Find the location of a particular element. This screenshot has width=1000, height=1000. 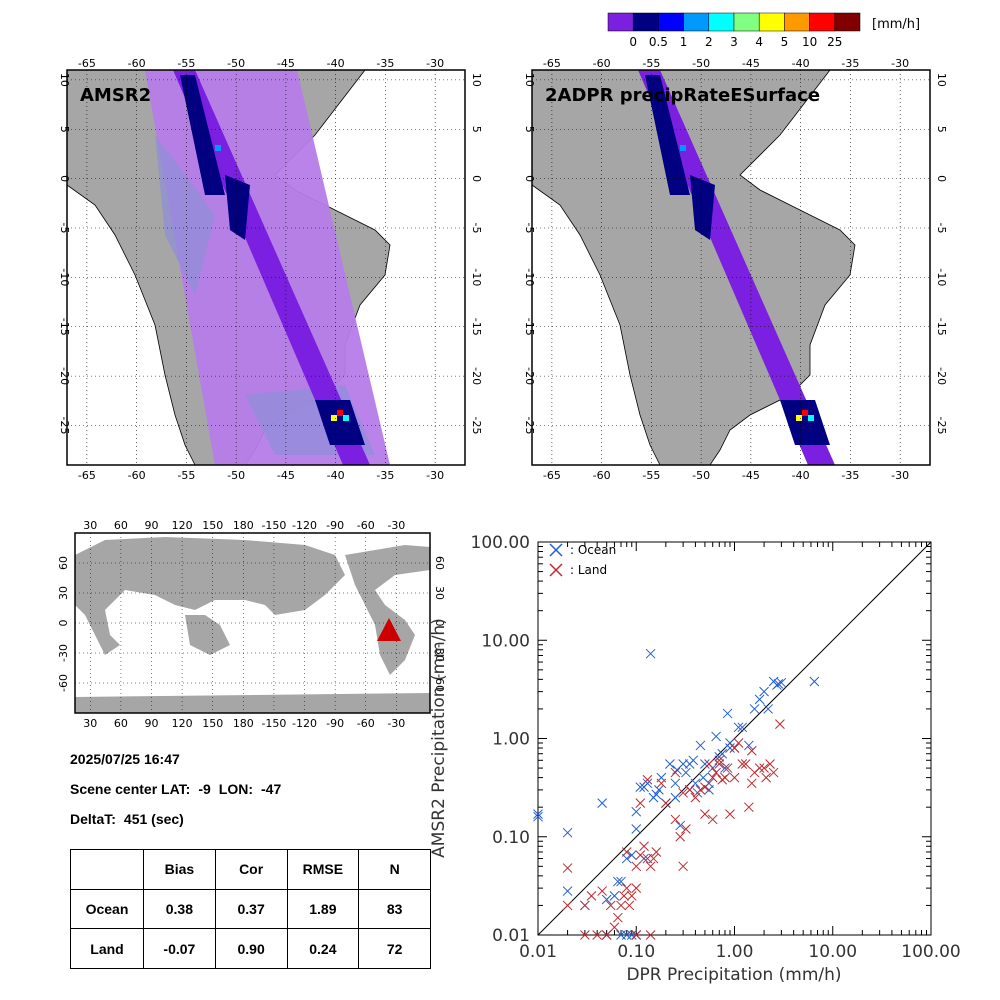

map-lon-label: -55 is located at coordinates (186, 63).